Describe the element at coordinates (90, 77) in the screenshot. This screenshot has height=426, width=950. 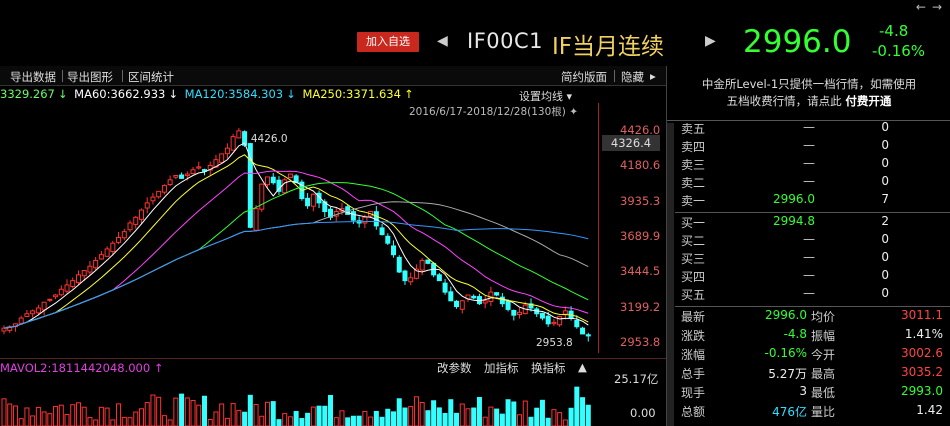
I see `export-chart-button: 导出图形` at that location.